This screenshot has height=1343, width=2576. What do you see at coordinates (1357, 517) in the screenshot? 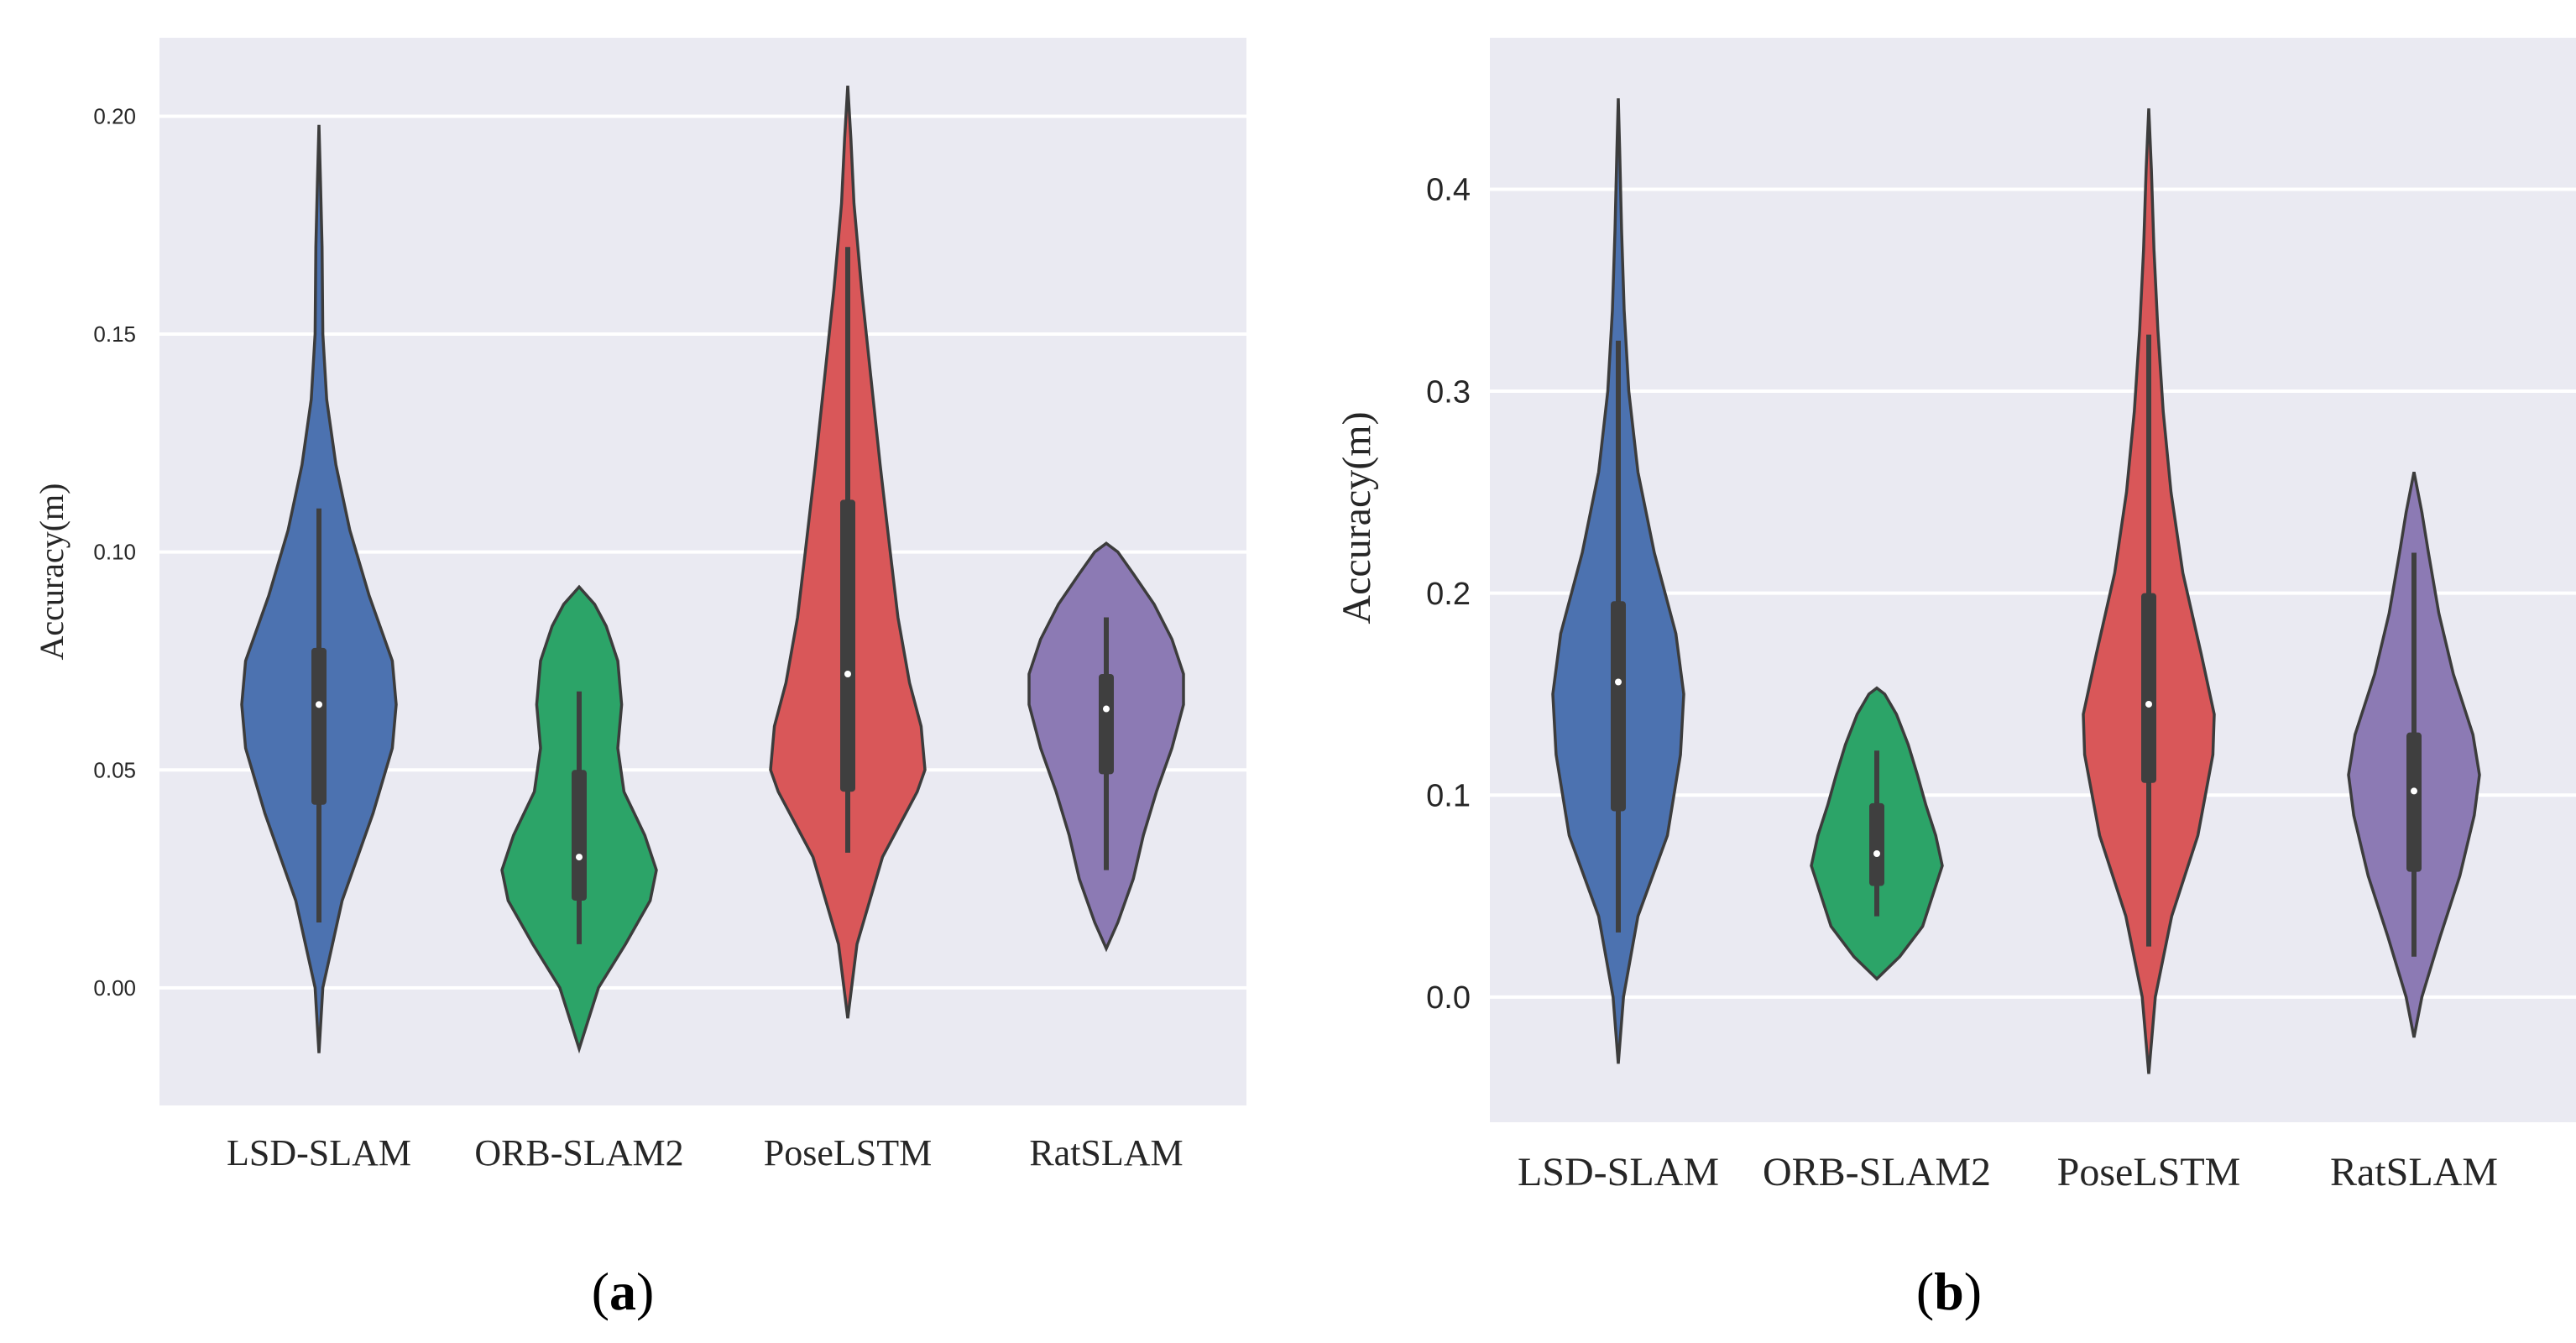
I see `panel-b-y-axis-label: Accuracy(m)` at bounding box center [1357, 517].